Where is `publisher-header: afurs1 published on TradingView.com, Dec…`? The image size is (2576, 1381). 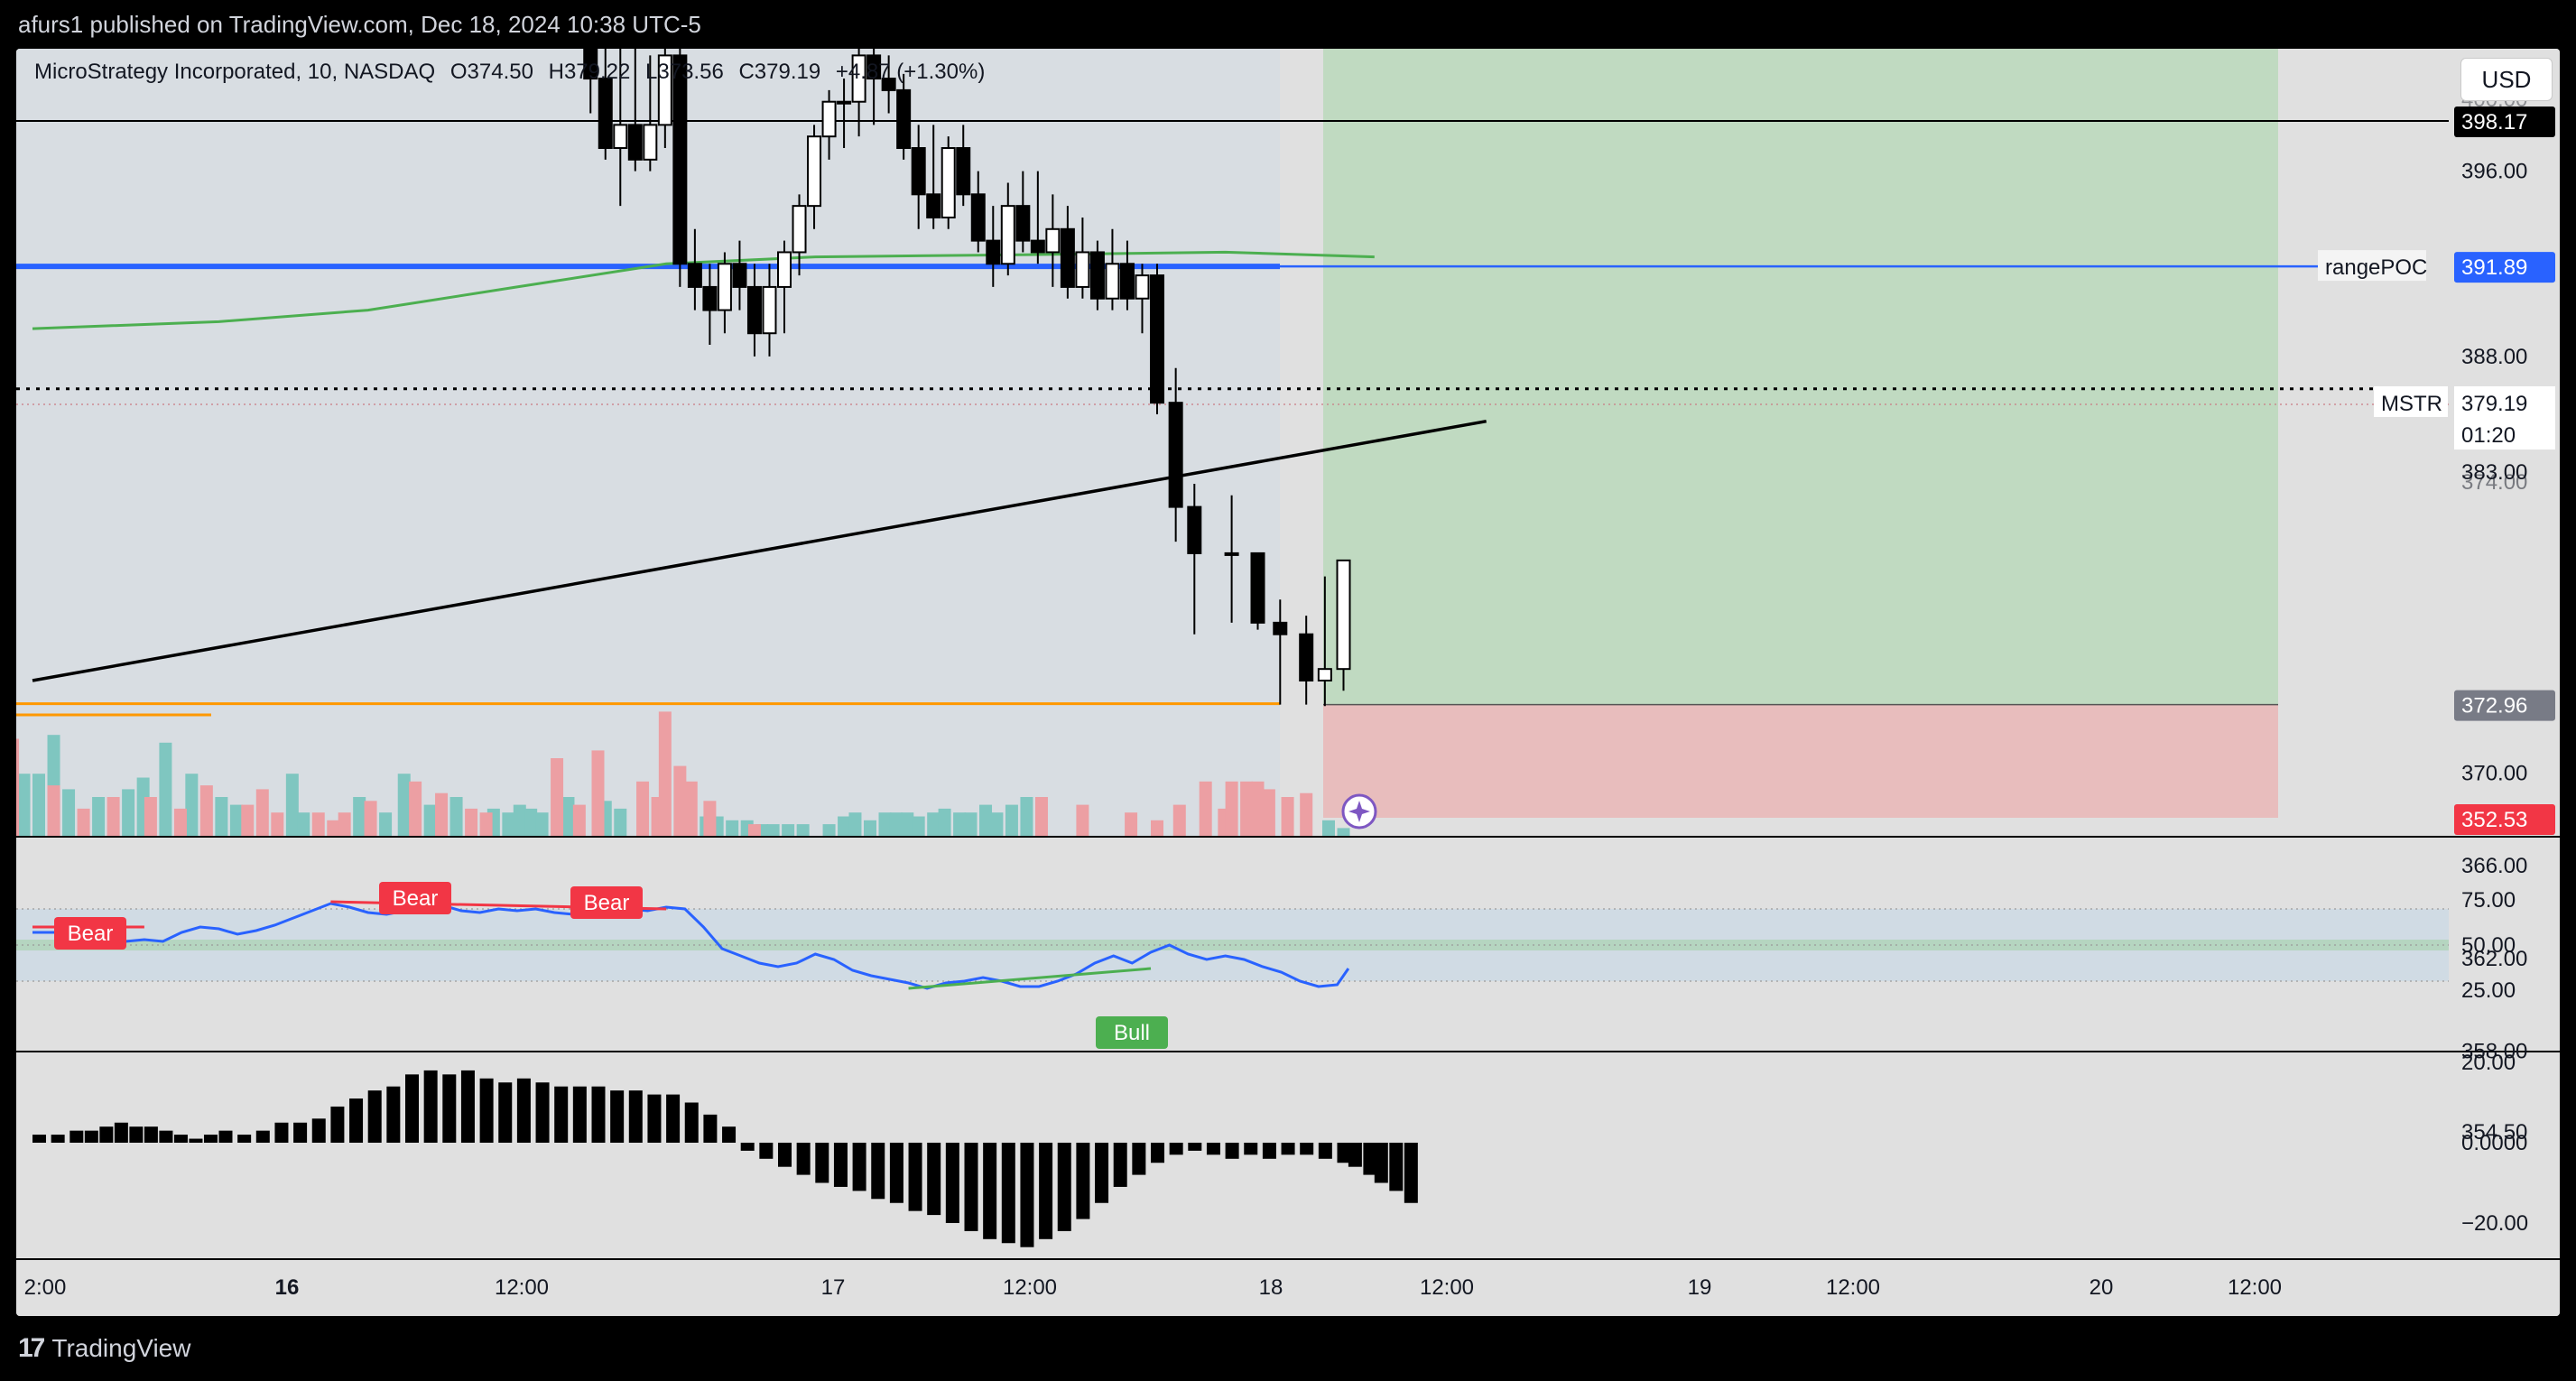
publisher-header: afurs1 published on TradingView.com, Dec… is located at coordinates (1288, 25).